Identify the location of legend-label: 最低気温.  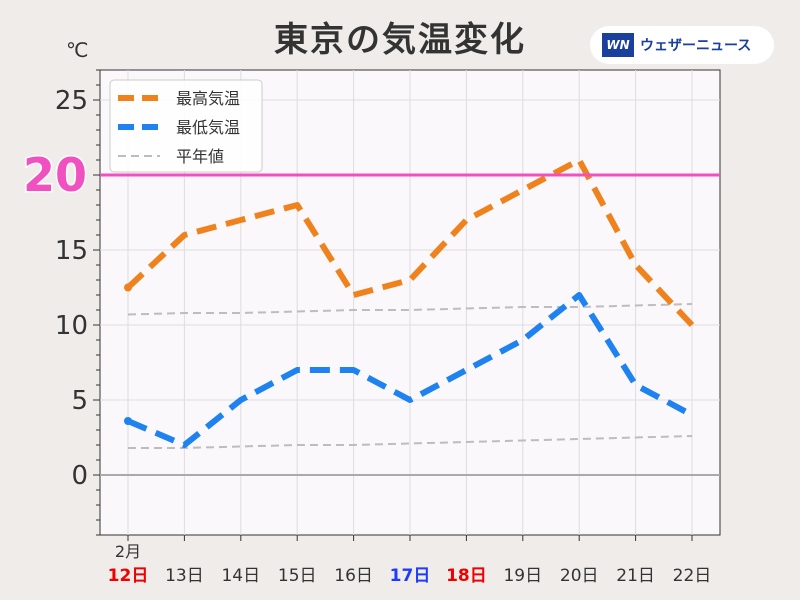
(208, 127).